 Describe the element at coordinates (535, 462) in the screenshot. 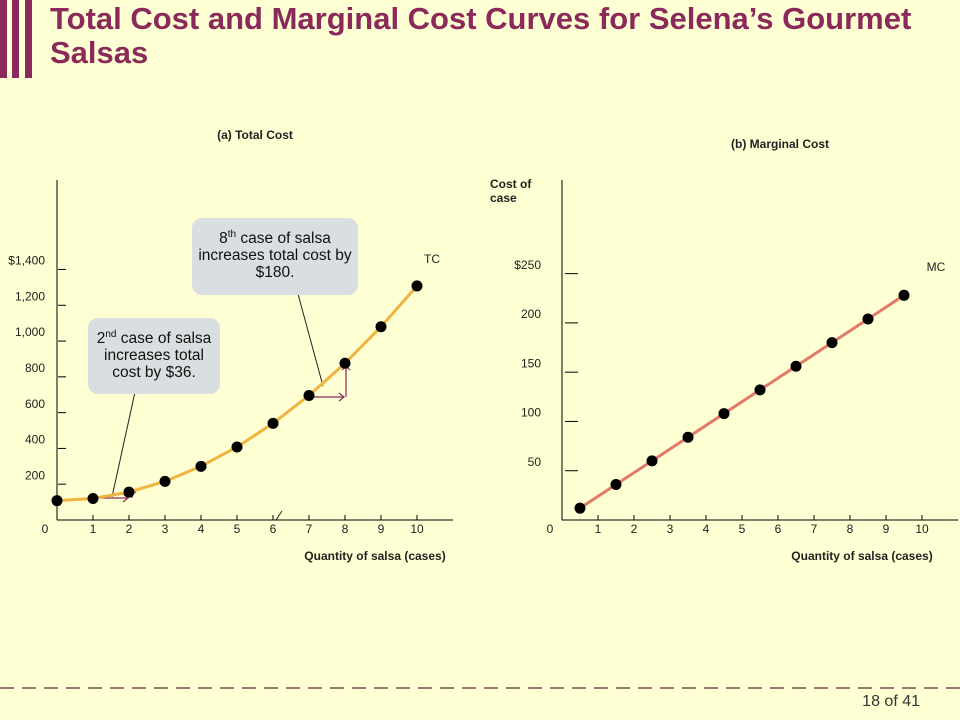

I see `y-tick-label: 50` at that location.